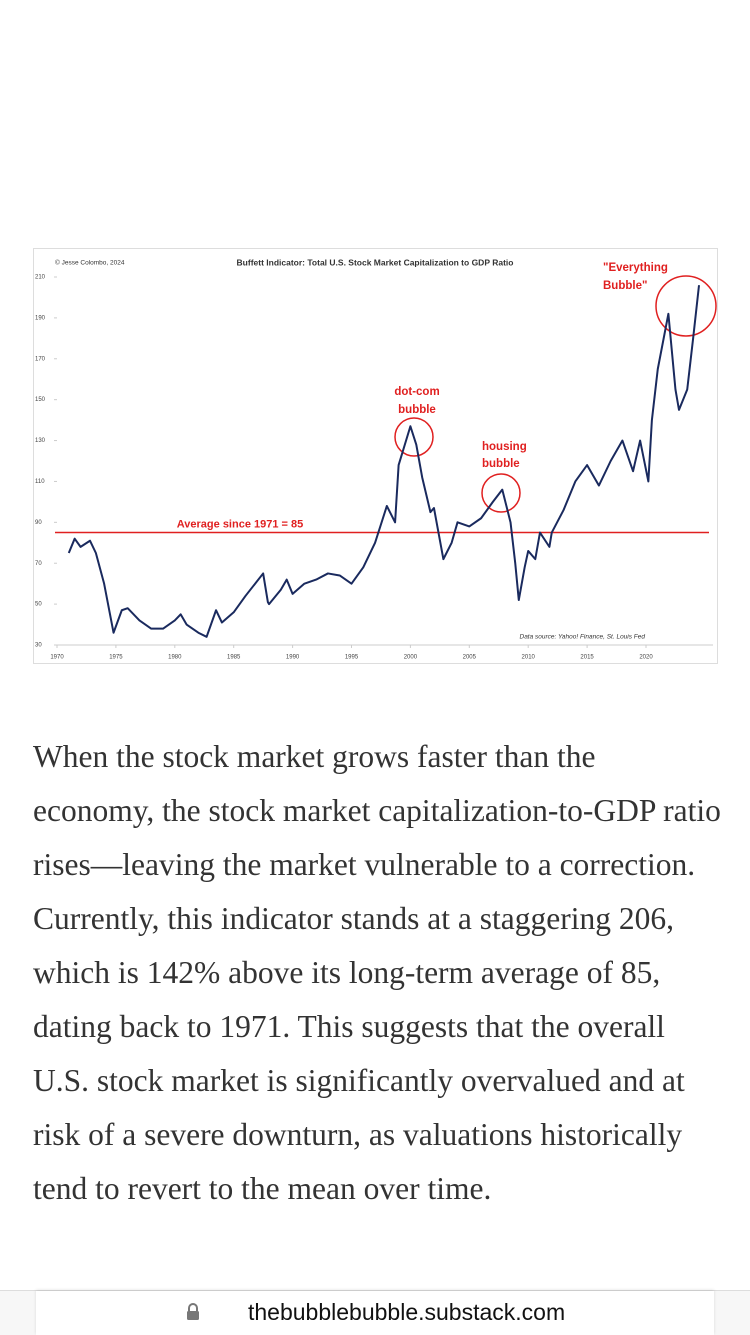 This screenshot has width=750, height=1335. What do you see at coordinates (38, 523) in the screenshot?
I see `y-tick-label: 90` at bounding box center [38, 523].